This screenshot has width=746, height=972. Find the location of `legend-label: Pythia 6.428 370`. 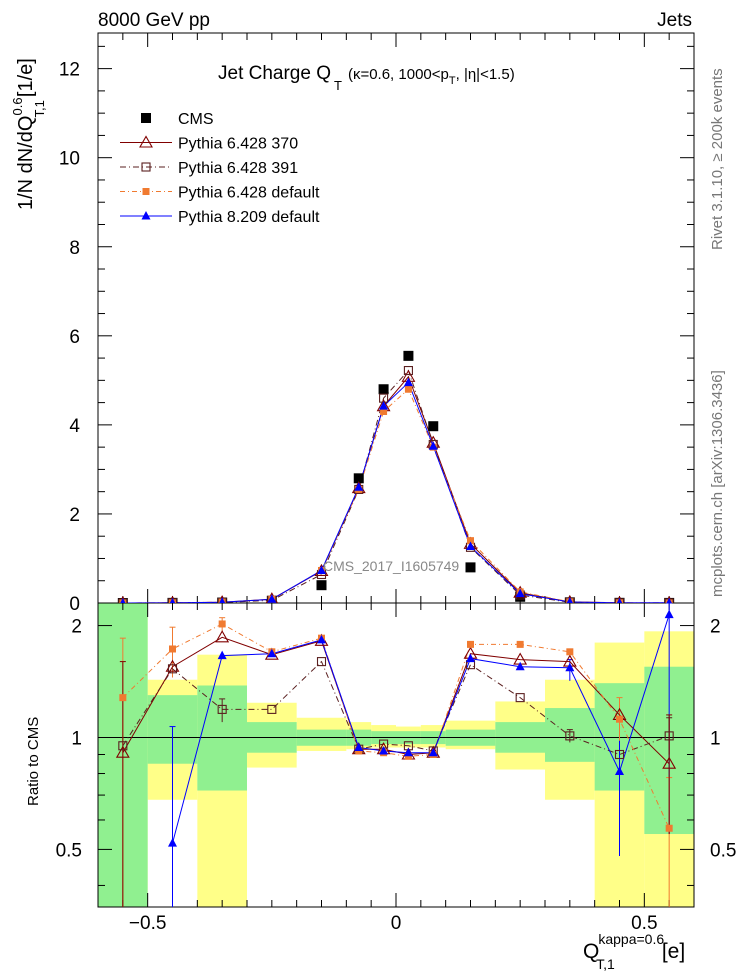

legend-label: Pythia 6.428 370 is located at coordinates (238, 144).